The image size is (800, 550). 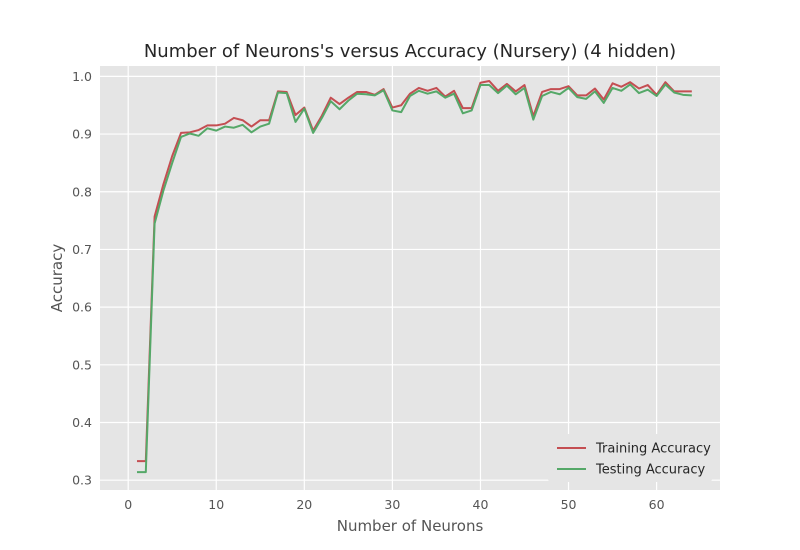 I want to click on x-tick-label: 40, so click(x=481, y=504).